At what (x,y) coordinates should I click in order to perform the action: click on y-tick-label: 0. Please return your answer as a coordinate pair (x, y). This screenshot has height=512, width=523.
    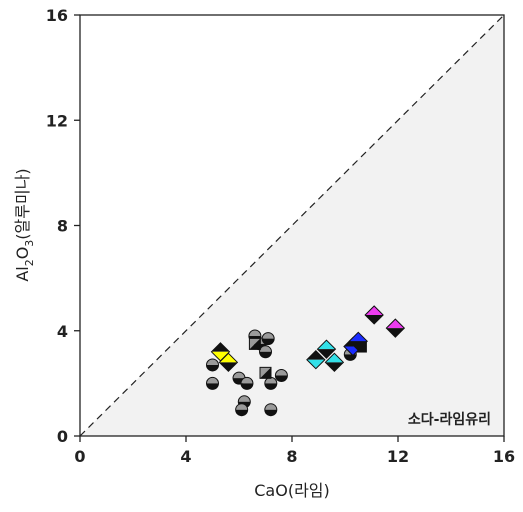
    Looking at the image, I should click on (62, 436).